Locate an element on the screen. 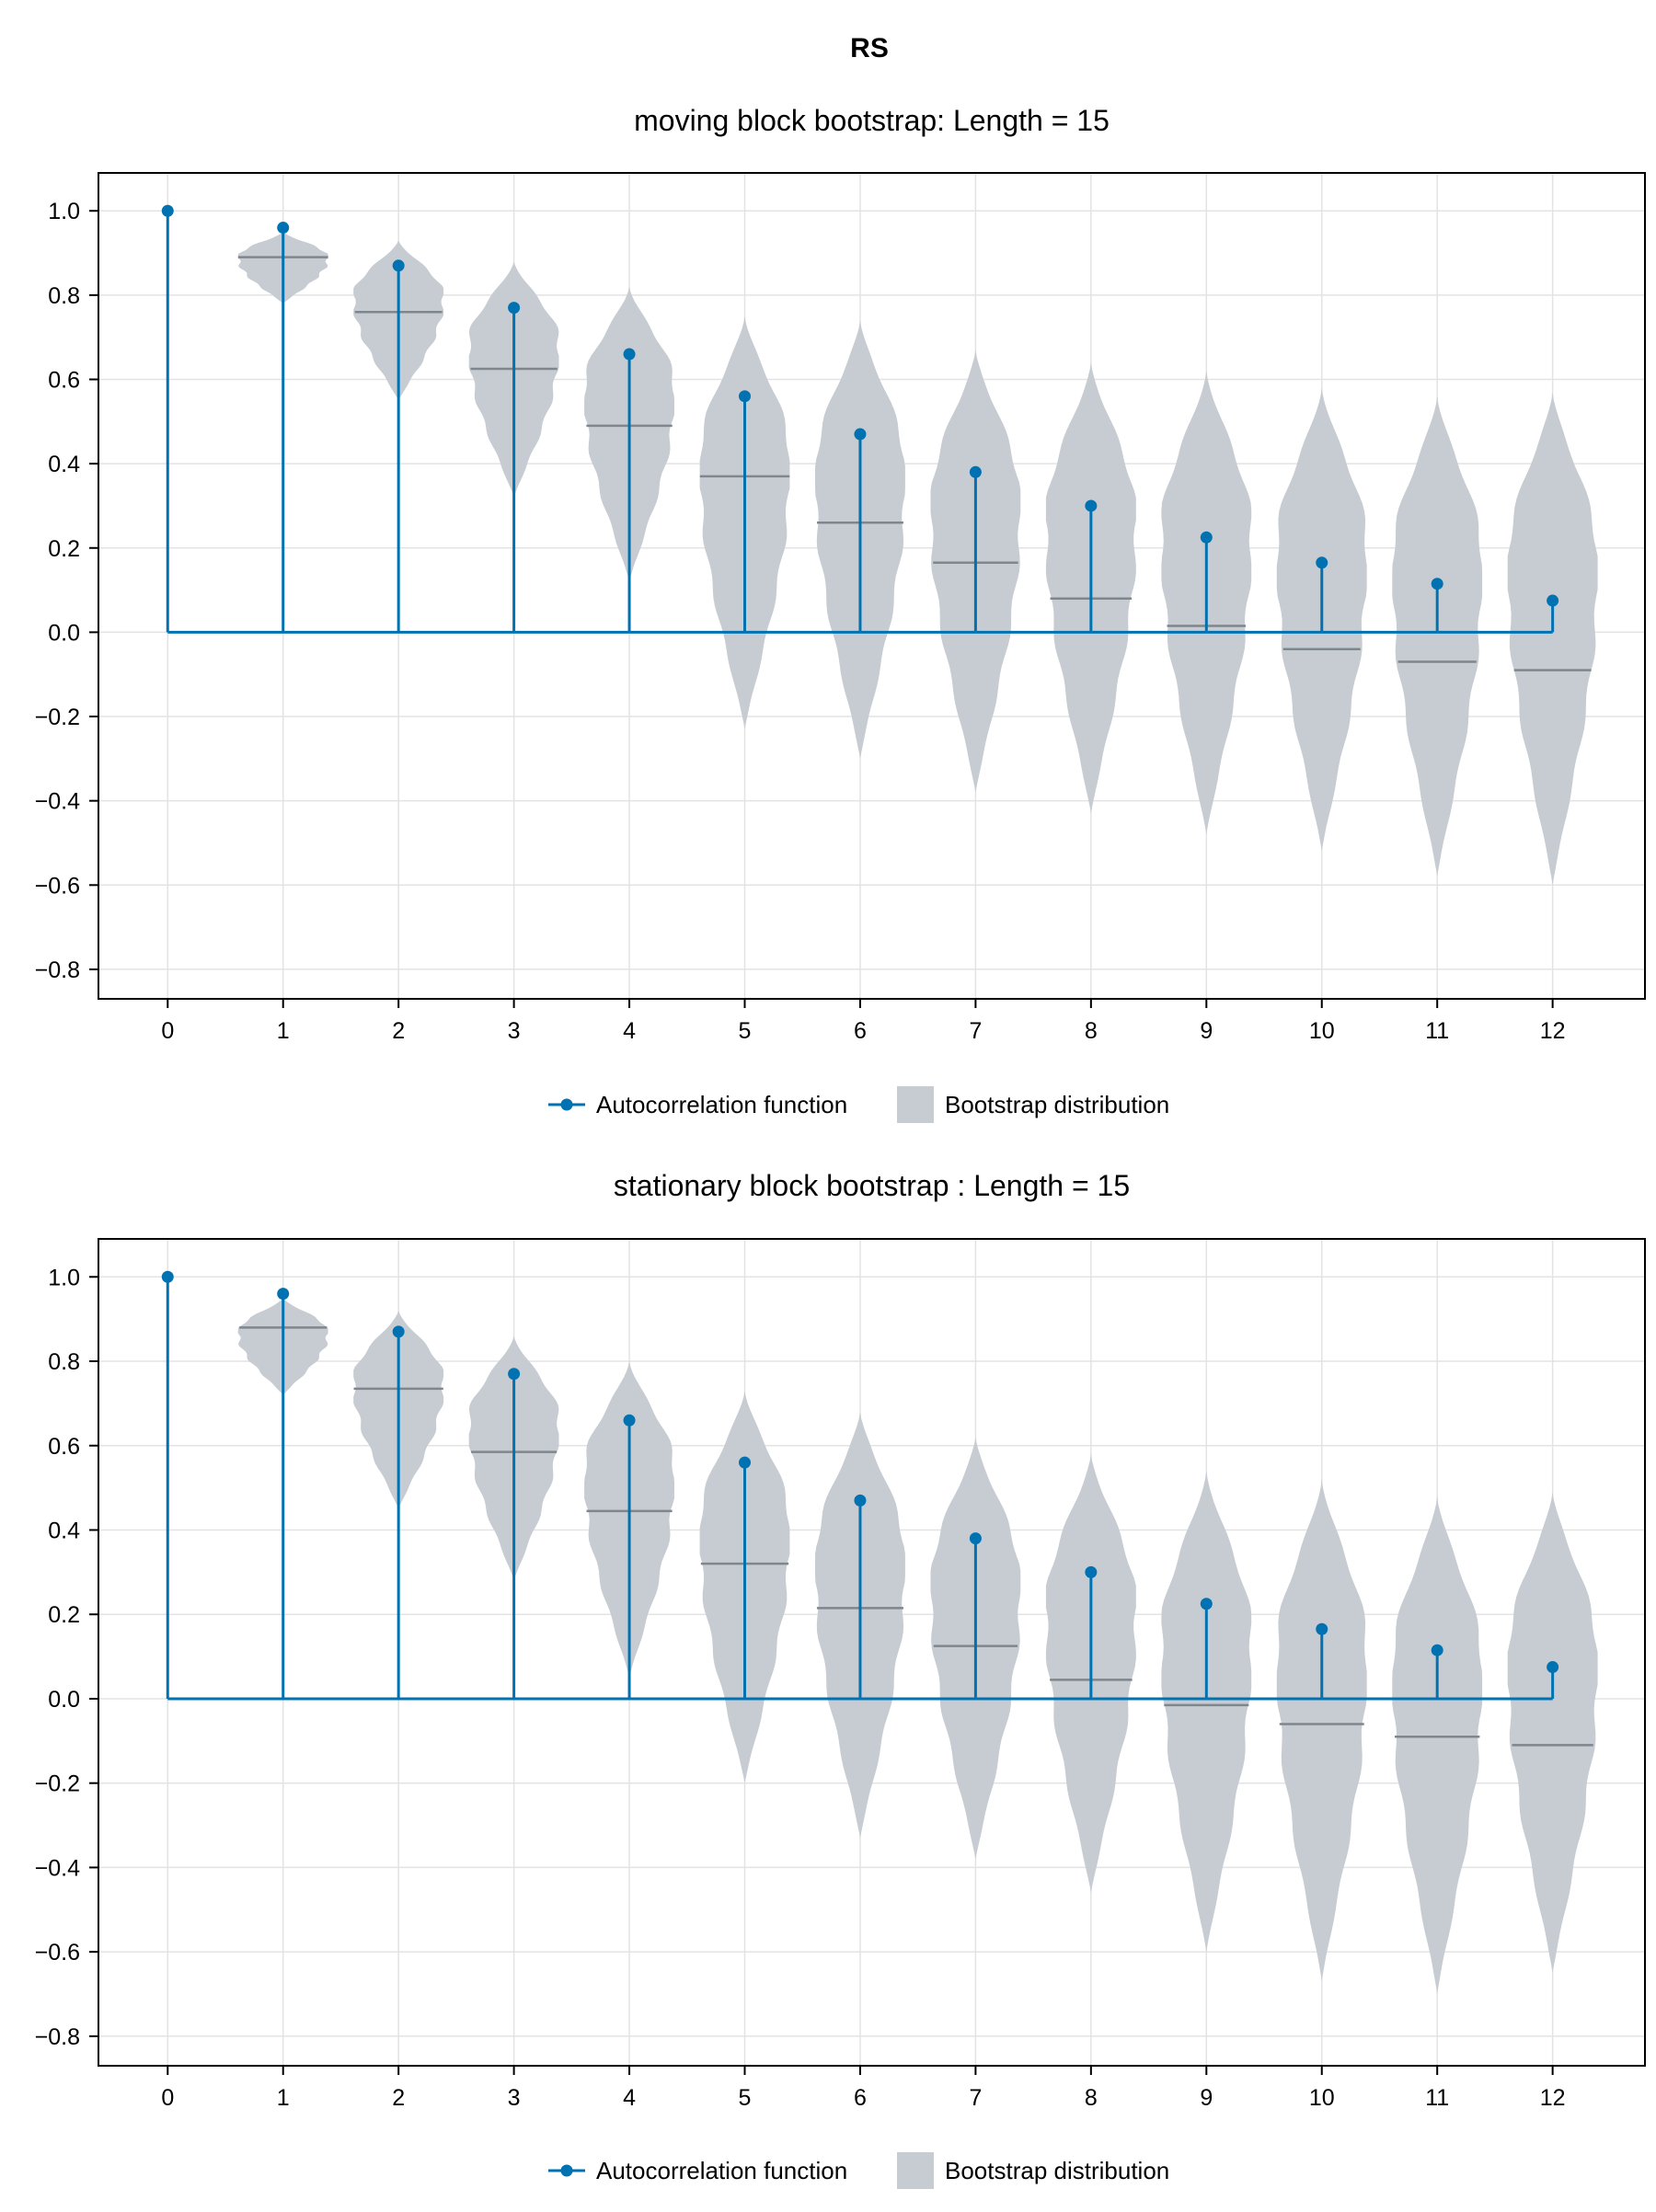  panel-title: stationary block bootstrap : Length = 15 is located at coordinates (872, 1186).